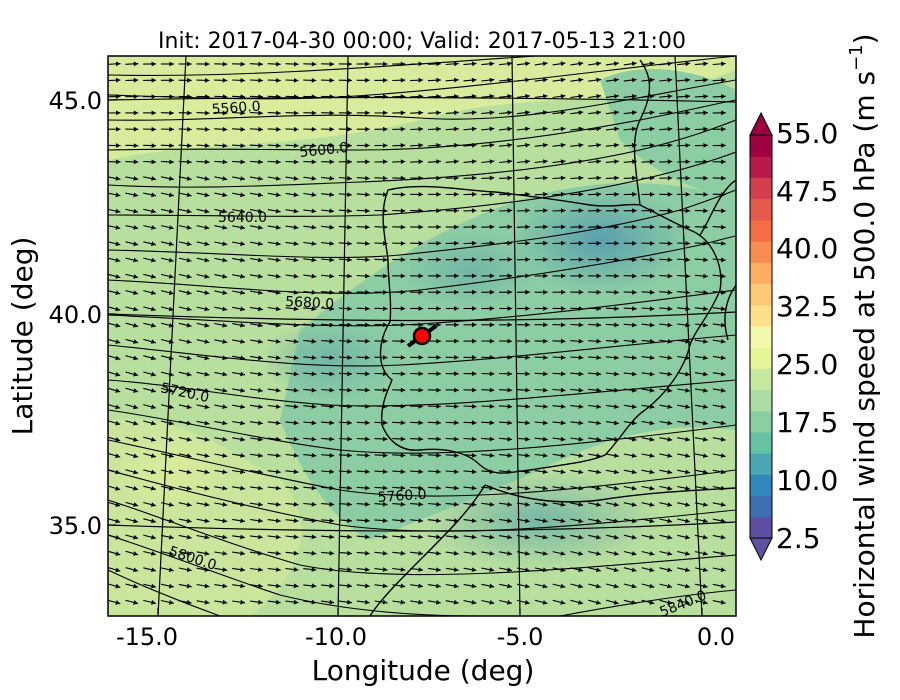 This screenshot has width=900, height=700. What do you see at coordinates (807, 248) in the screenshot?
I see `colorbar-tick-label: 40.0` at bounding box center [807, 248].